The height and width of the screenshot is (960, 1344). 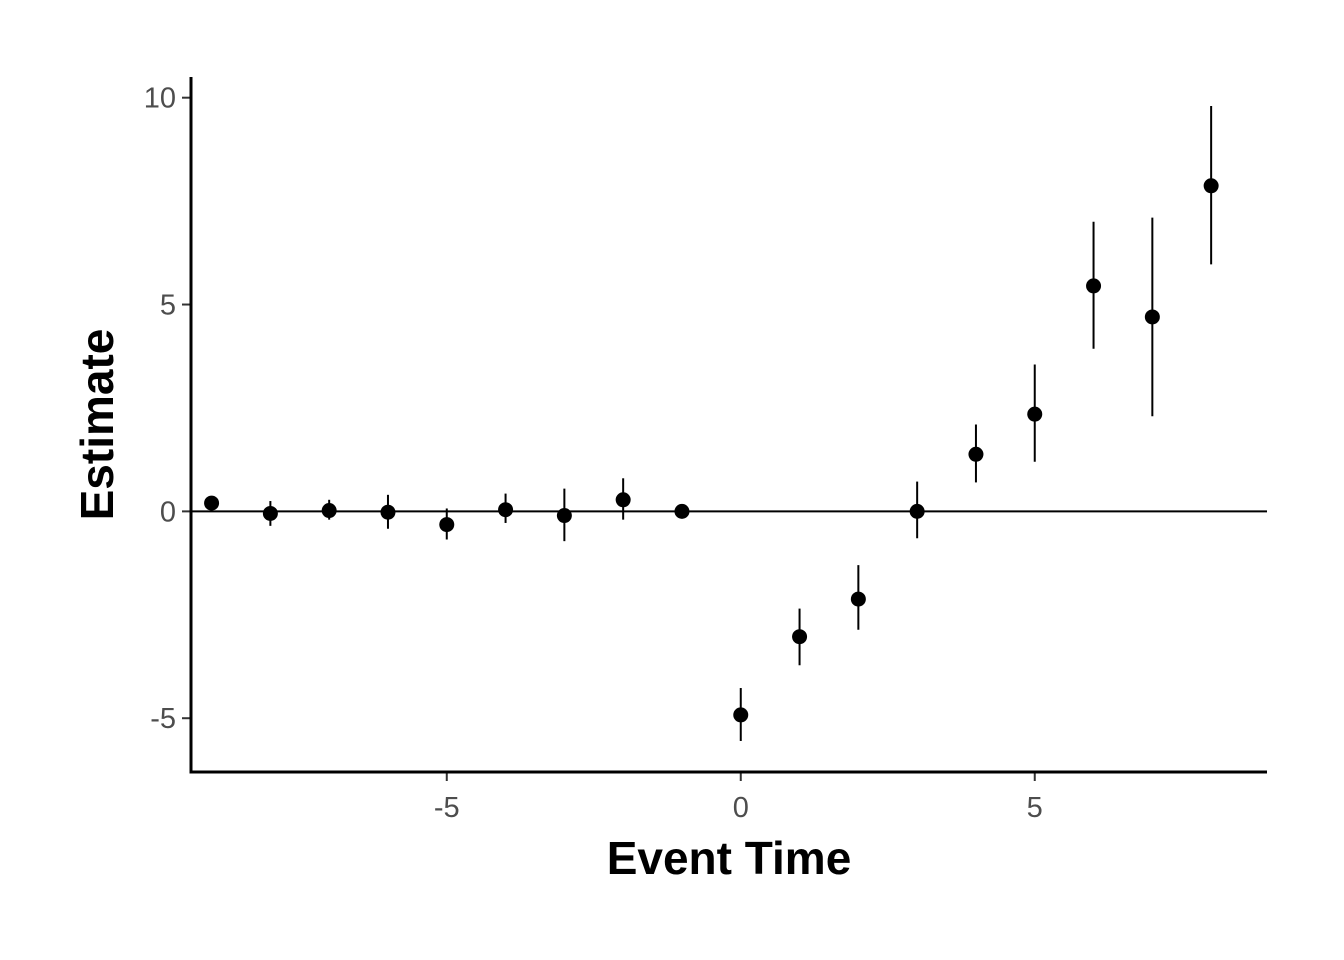 I want to click on x-tick-label: 5, so click(x=1035, y=808).